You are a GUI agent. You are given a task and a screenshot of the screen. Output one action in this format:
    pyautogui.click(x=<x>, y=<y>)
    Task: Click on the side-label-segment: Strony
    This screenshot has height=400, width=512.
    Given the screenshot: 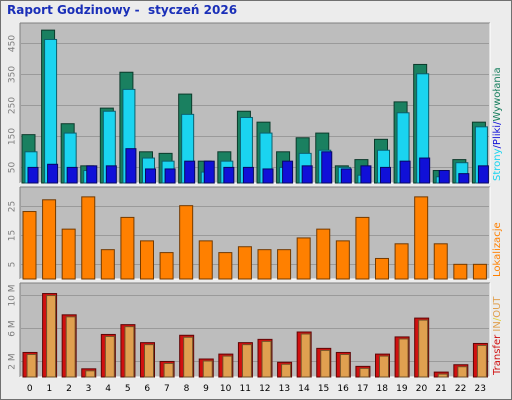 What is the action you would take?
    pyautogui.click(x=497, y=164)
    